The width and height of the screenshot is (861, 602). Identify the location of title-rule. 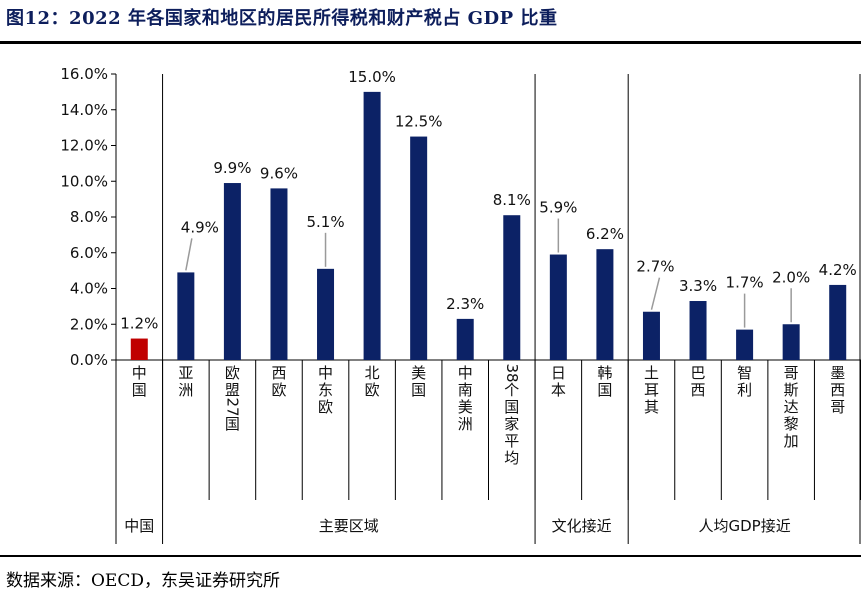
(430, 42).